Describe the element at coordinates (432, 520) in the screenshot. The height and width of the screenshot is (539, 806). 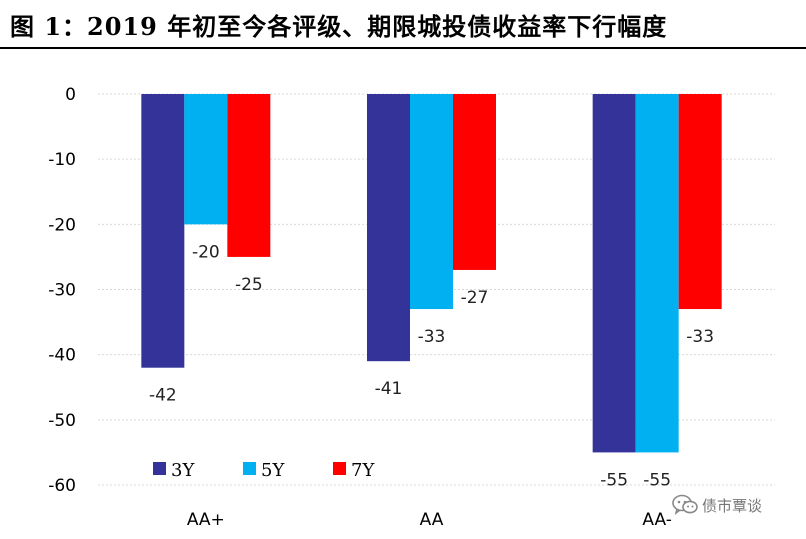
I see `x-category-label: AA` at that location.